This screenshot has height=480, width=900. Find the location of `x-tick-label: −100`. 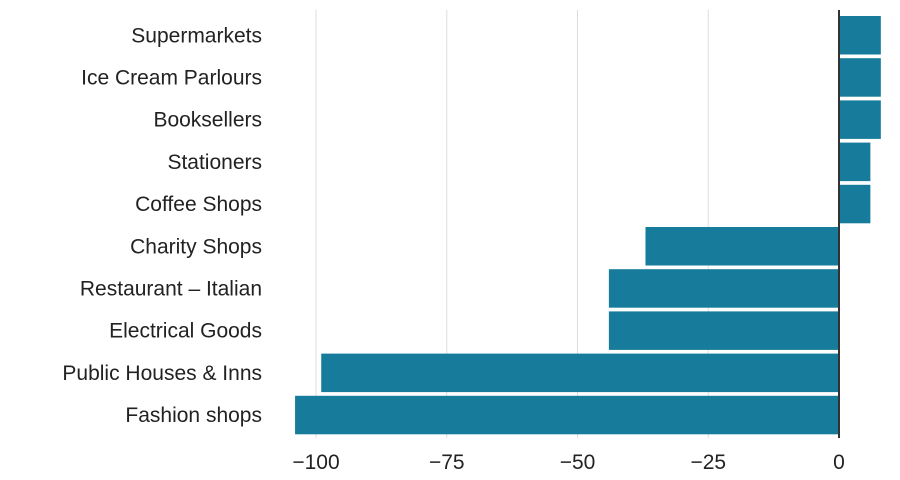

x-tick-label: −100 is located at coordinates (315, 462).